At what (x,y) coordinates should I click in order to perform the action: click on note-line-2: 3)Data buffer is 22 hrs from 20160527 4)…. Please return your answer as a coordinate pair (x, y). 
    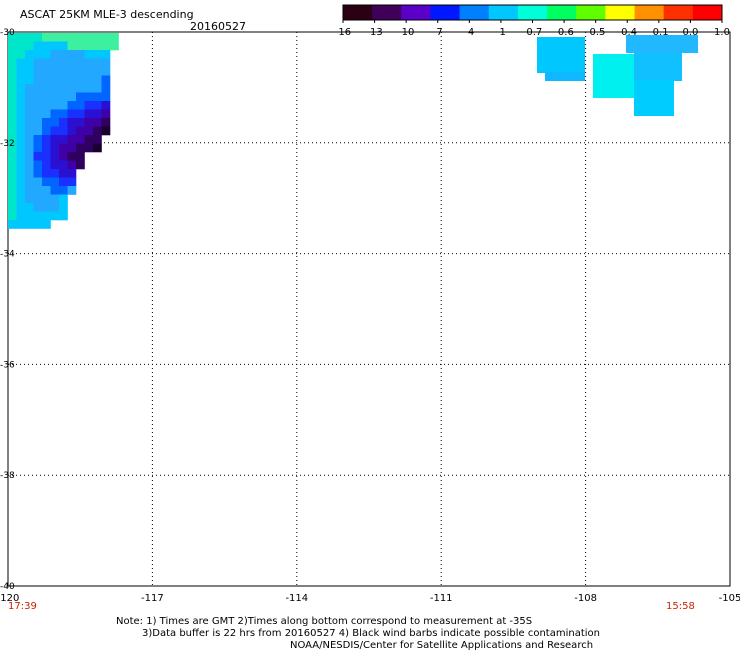
    Looking at the image, I should click on (371, 633).